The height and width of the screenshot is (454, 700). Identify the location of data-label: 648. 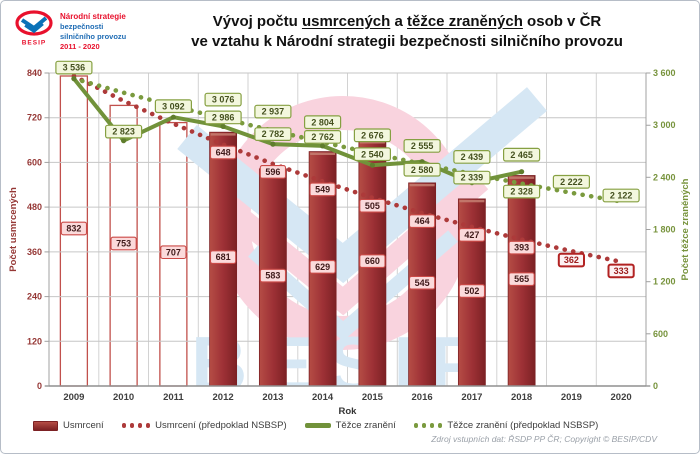
(223, 152).